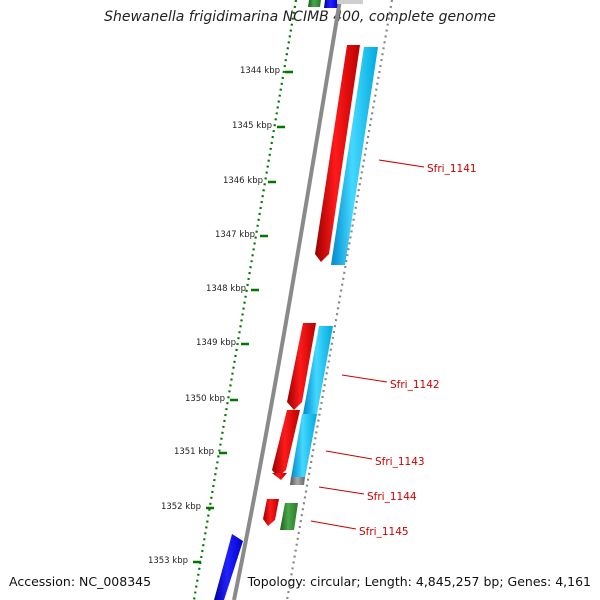 The width and height of the screenshot is (600, 600). What do you see at coordinates (260, 71) in the screenshot?
I see `scale-label: 1344 kbp` at bounding box center [260, 71].